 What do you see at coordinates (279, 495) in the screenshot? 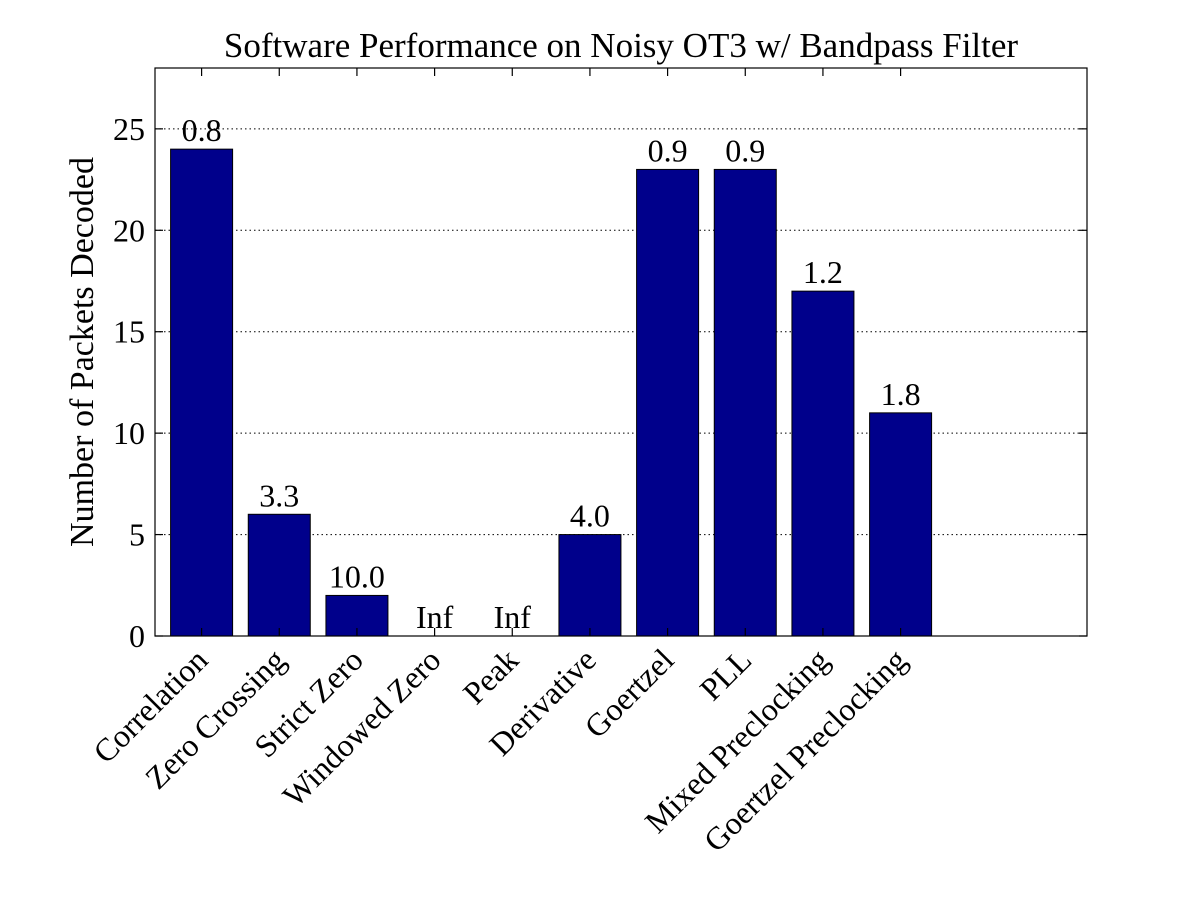
I see `data-label: 3.3` at bounding box center [279, 495].